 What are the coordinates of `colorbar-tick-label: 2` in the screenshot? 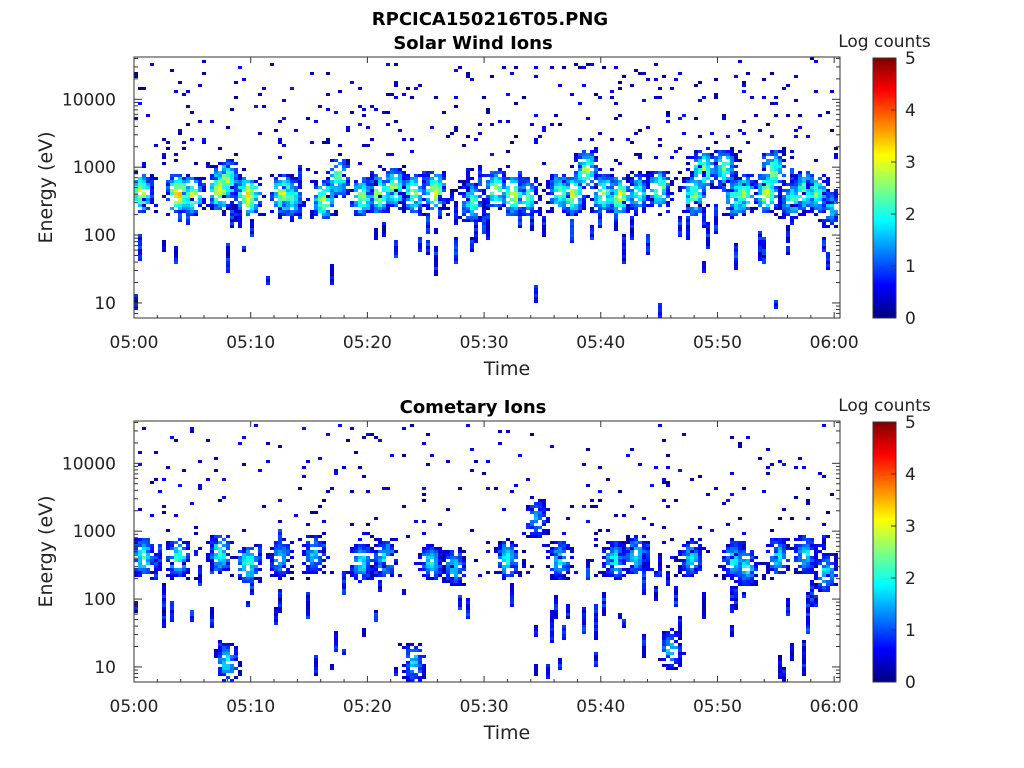 It's located at (910, 579).